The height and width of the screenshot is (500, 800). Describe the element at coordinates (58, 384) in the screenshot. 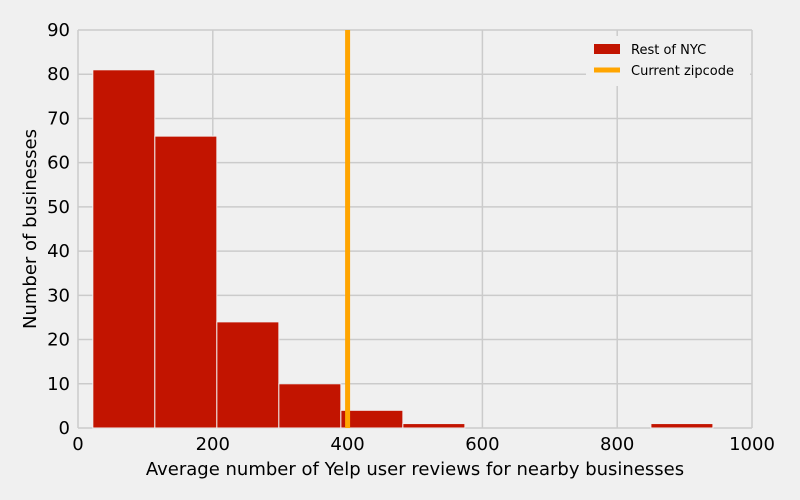

I see `y-tick-label: 10` at that location.